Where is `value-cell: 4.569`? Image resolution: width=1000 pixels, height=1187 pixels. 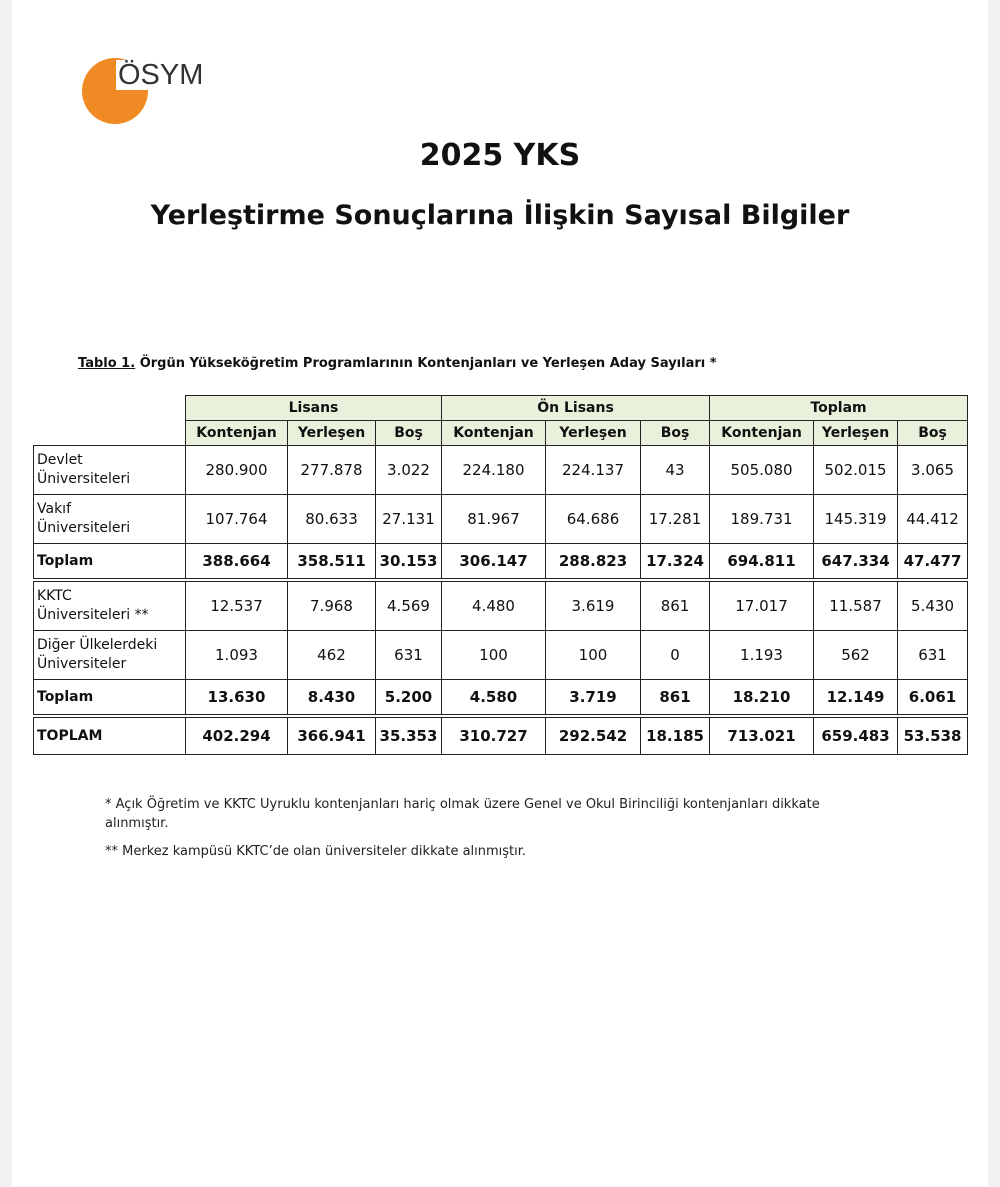 value-cell: 4.569 is located at coordinates (408, 604).